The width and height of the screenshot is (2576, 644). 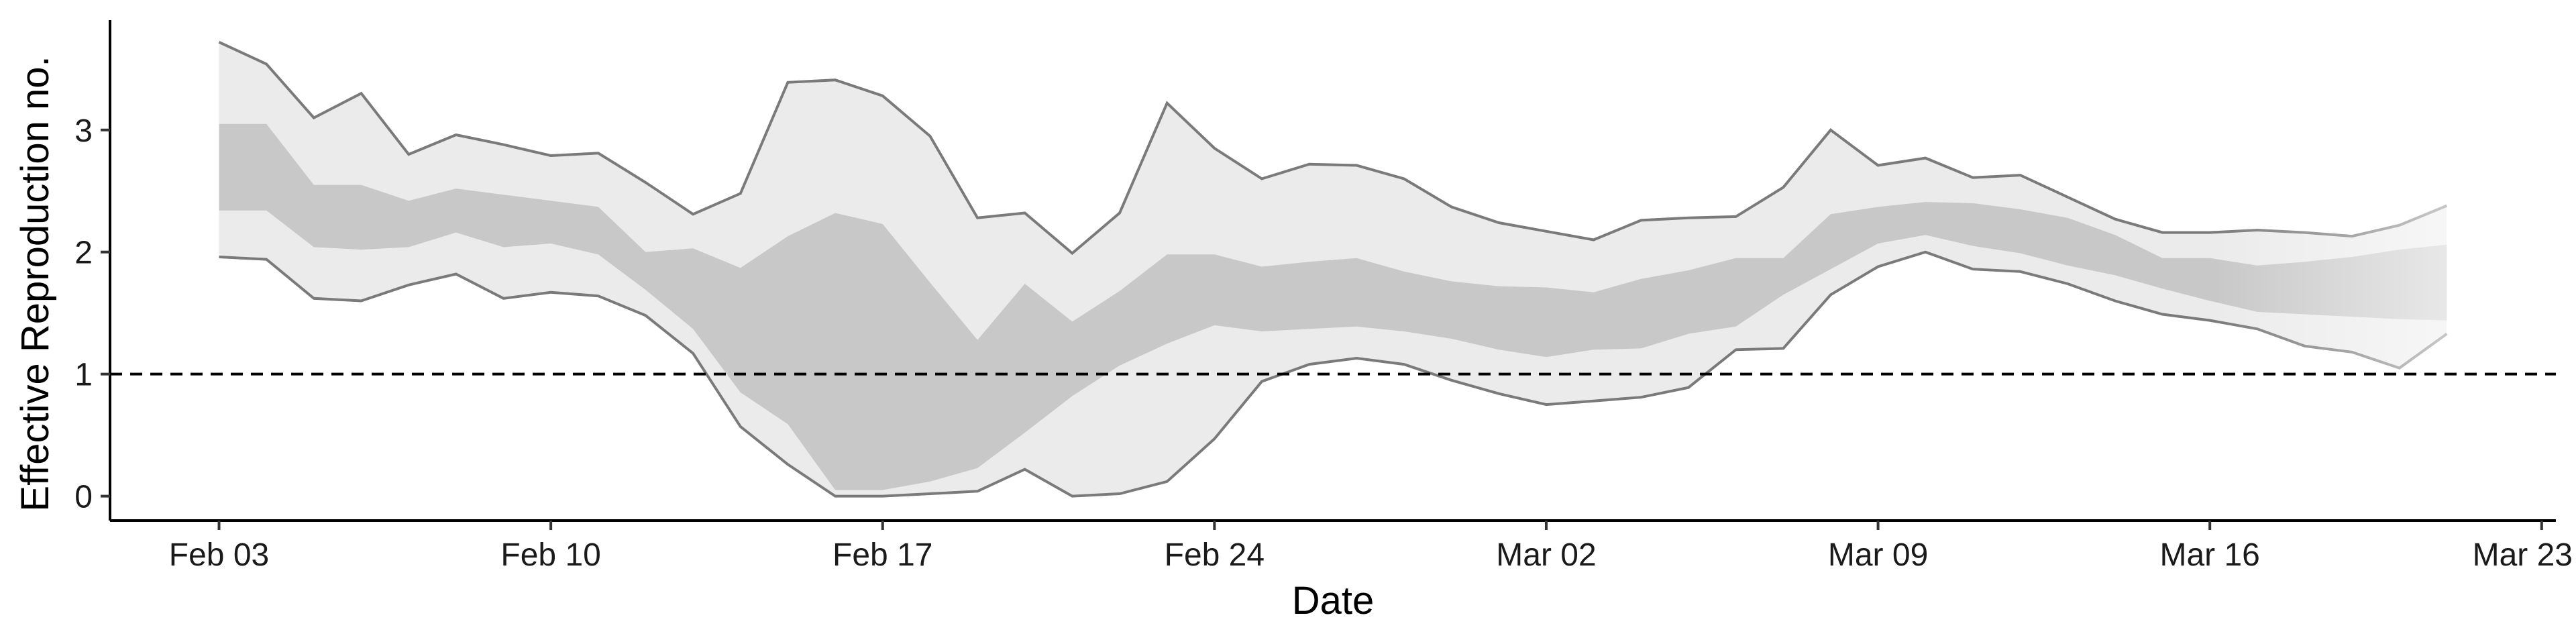 What do you see at coordinates (1333, 601) in the screenshot?
I see `x-axis-title: Date` at bounding box center [1333, 601].